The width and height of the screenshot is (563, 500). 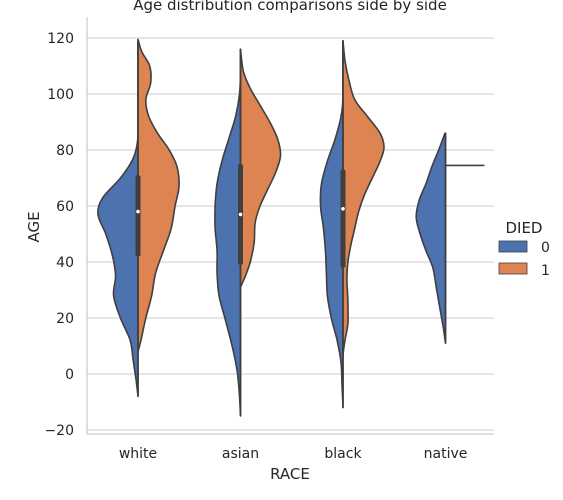 I want to click on violin-white, so click(x=138, y=218).